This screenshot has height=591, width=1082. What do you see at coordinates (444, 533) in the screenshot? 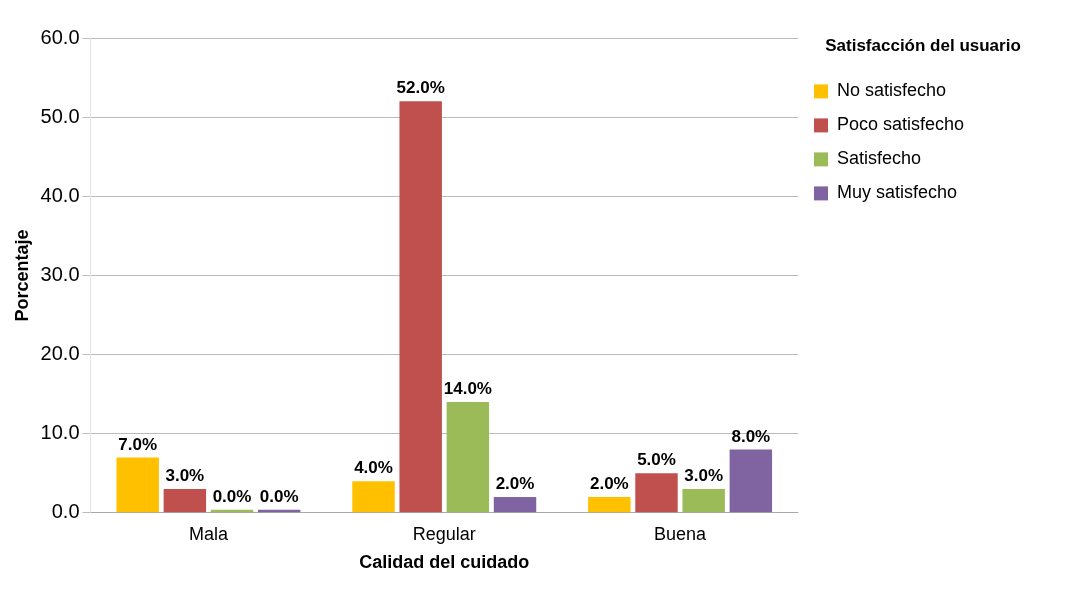
I see `x-tick-label: Regular` at bounding box center [444, 533].